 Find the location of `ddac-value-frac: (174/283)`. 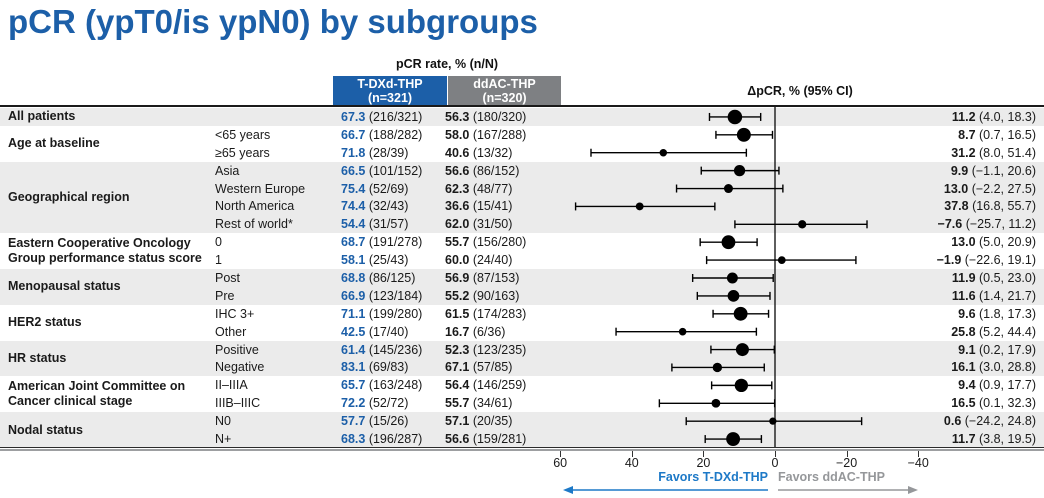

ddac-value-frac: (174/283) is located at coordinates (498, 313).